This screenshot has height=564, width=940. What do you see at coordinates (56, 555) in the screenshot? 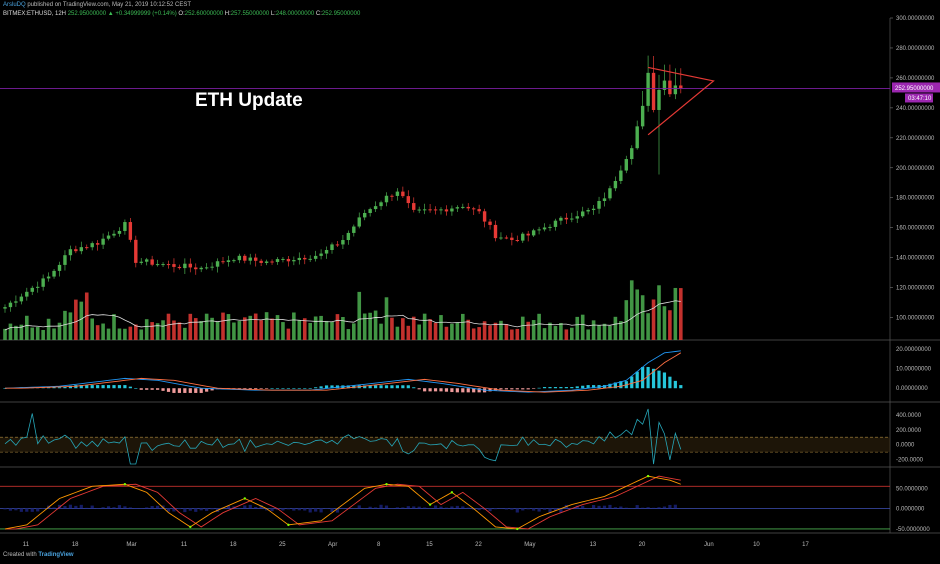
I see `tradingview-logo: TradingView` at bounding box center [56, 555].